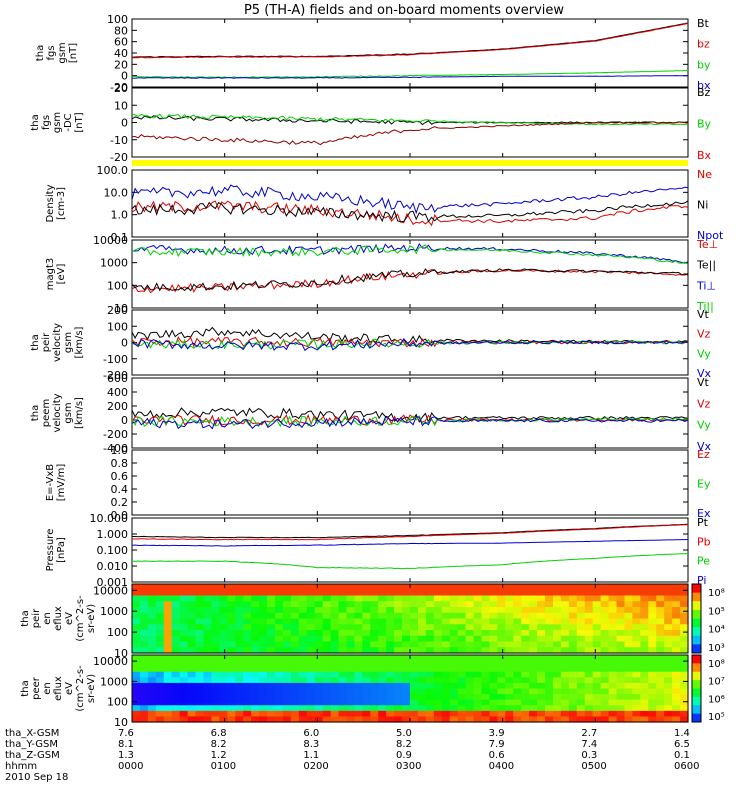  I want to click on series-line-Pe, so click(410, 561).